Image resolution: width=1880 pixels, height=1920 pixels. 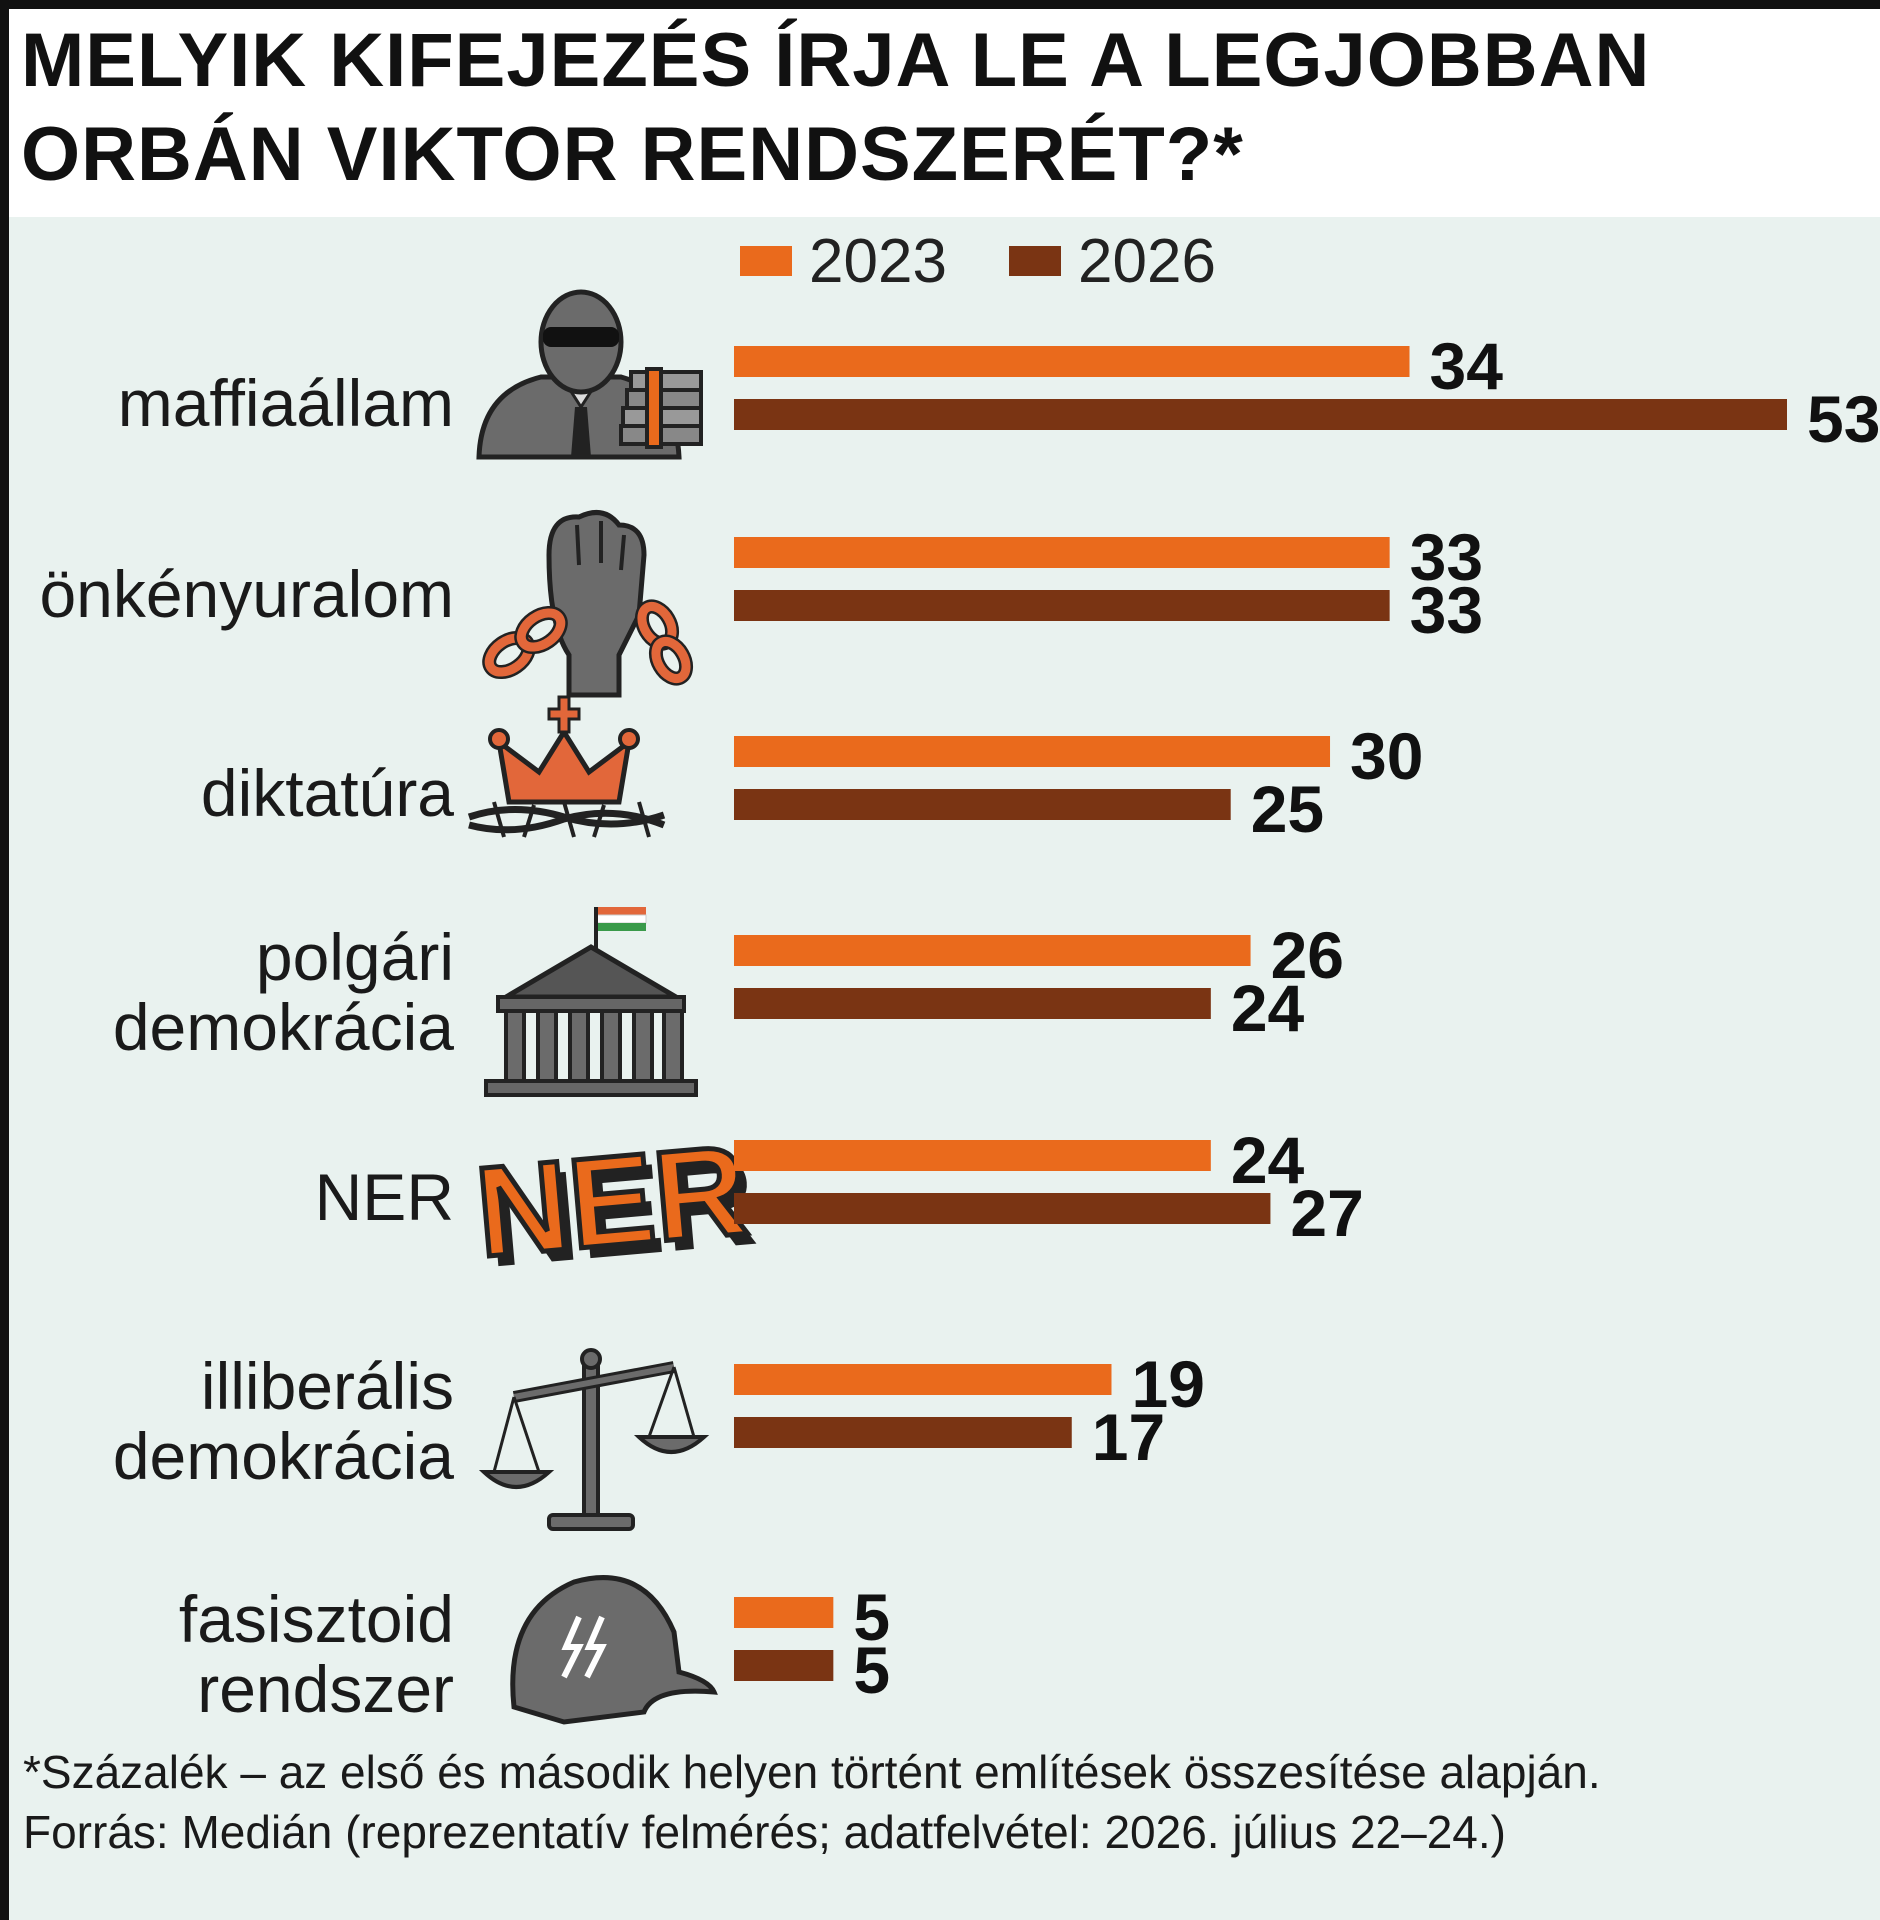 What do you see at coordinates (1167, 1384) in the screenshot?
I see `value-label-2023-5: 19` at bounding box center [1167, 1384].